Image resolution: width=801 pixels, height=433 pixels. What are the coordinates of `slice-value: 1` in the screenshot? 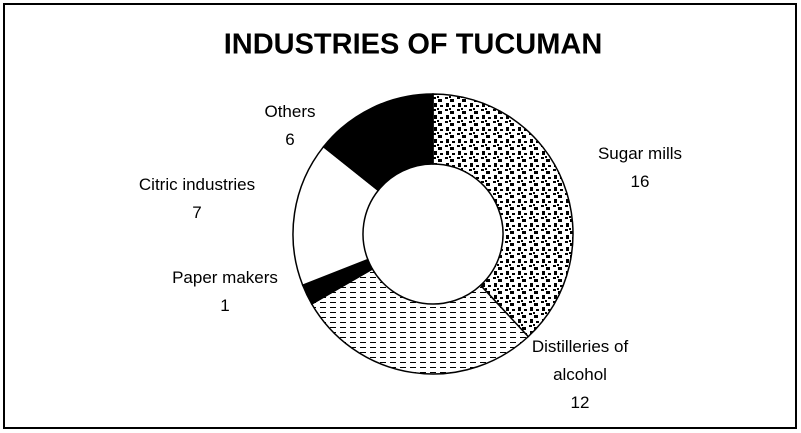 It's located at (225, 305).